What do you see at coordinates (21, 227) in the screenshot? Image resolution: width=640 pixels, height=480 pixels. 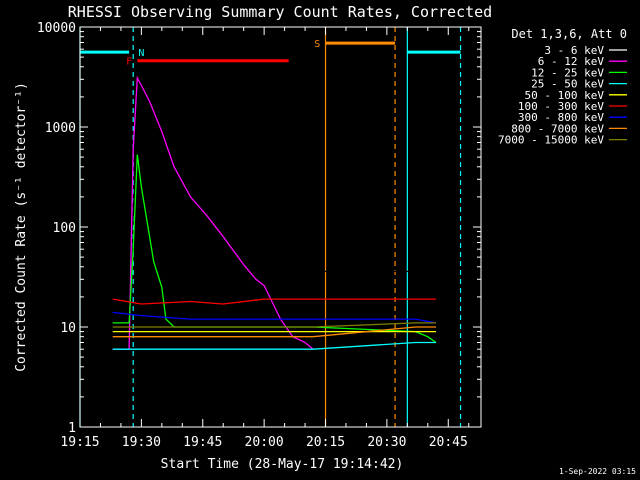 I see `y-axis-label: Corrected Count Rate (s⁻¹ detector⁻¹)` at bounding box center [21, 227].